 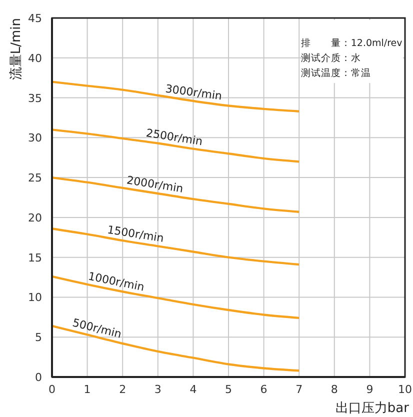 What do you see at coordinates (35, 178) in the screenshot?
I see `y-tick-label: 25` at bounding box center [35, 178].